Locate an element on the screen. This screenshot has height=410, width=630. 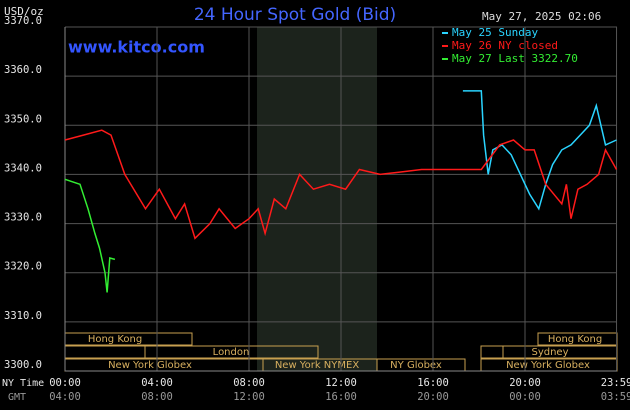
y-tick-label: 3350.0 is located at coordinates (23, 119).